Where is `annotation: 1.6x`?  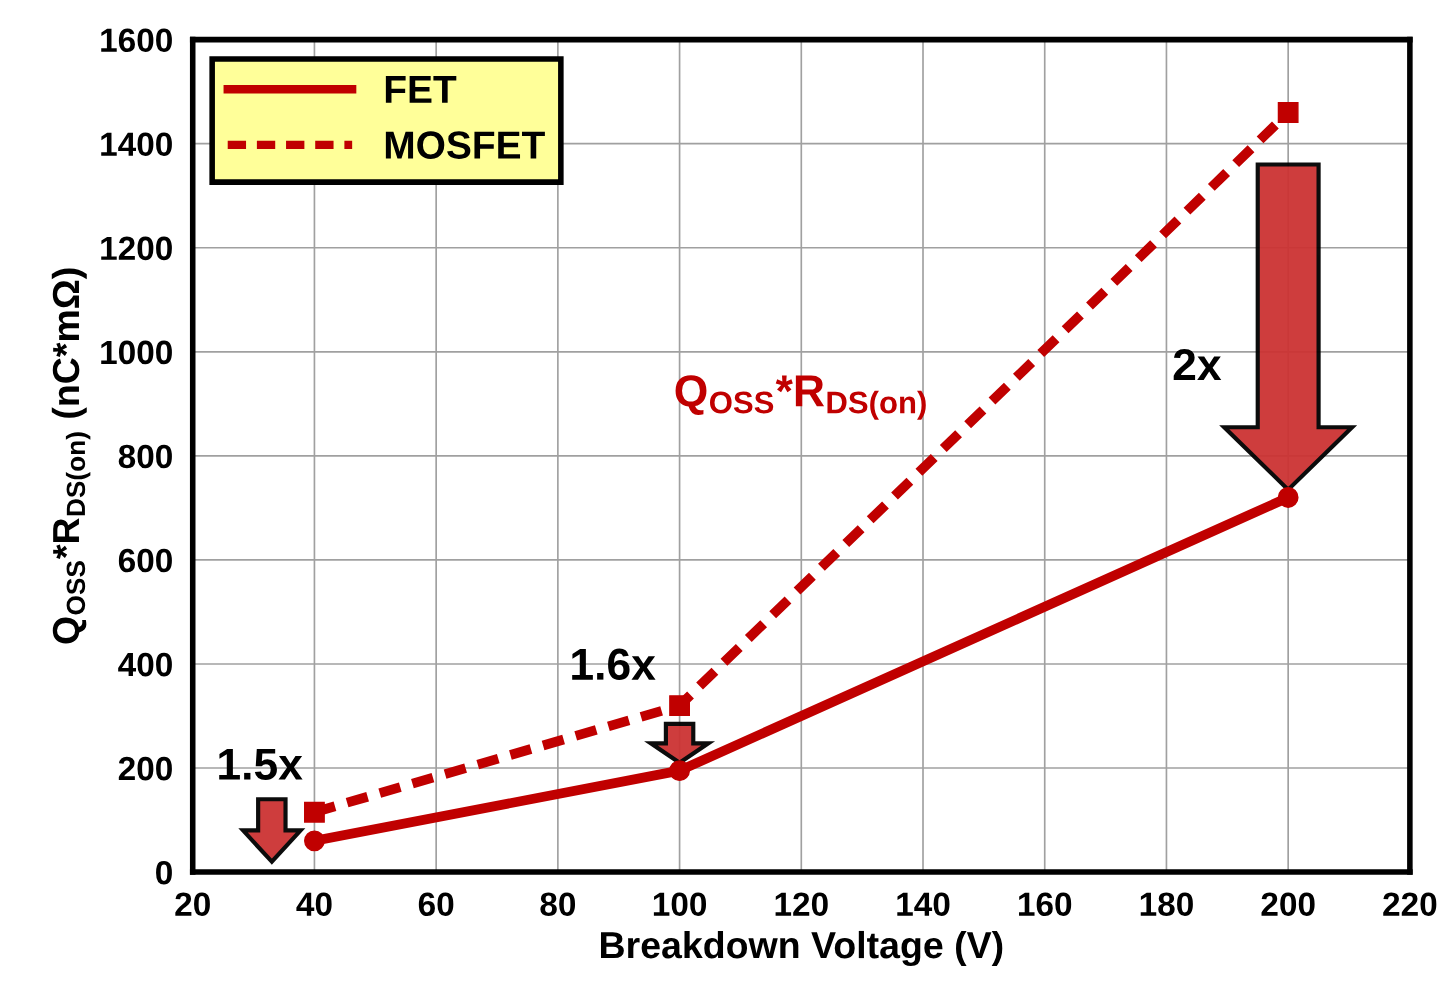 annotation: 1.6x is located at coordinates (614, 664).